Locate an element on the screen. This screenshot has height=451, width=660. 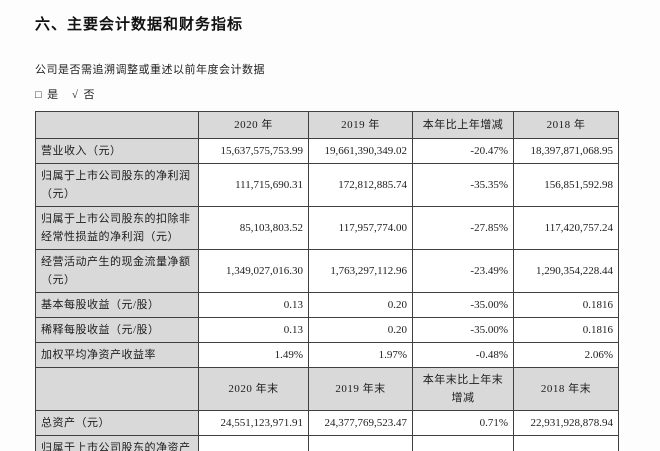
value-change: -23.49% is located at coordinates (463, 271).